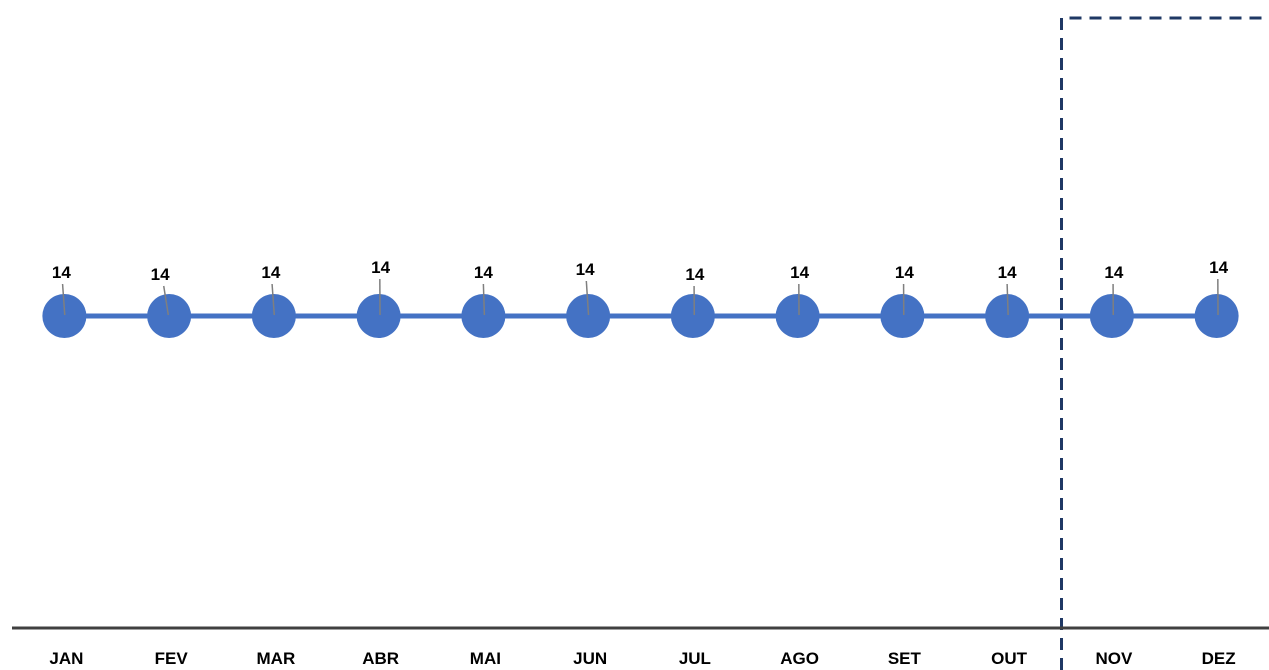  I want to click on x-tick-label-mar: MAR, so click(276, 658).